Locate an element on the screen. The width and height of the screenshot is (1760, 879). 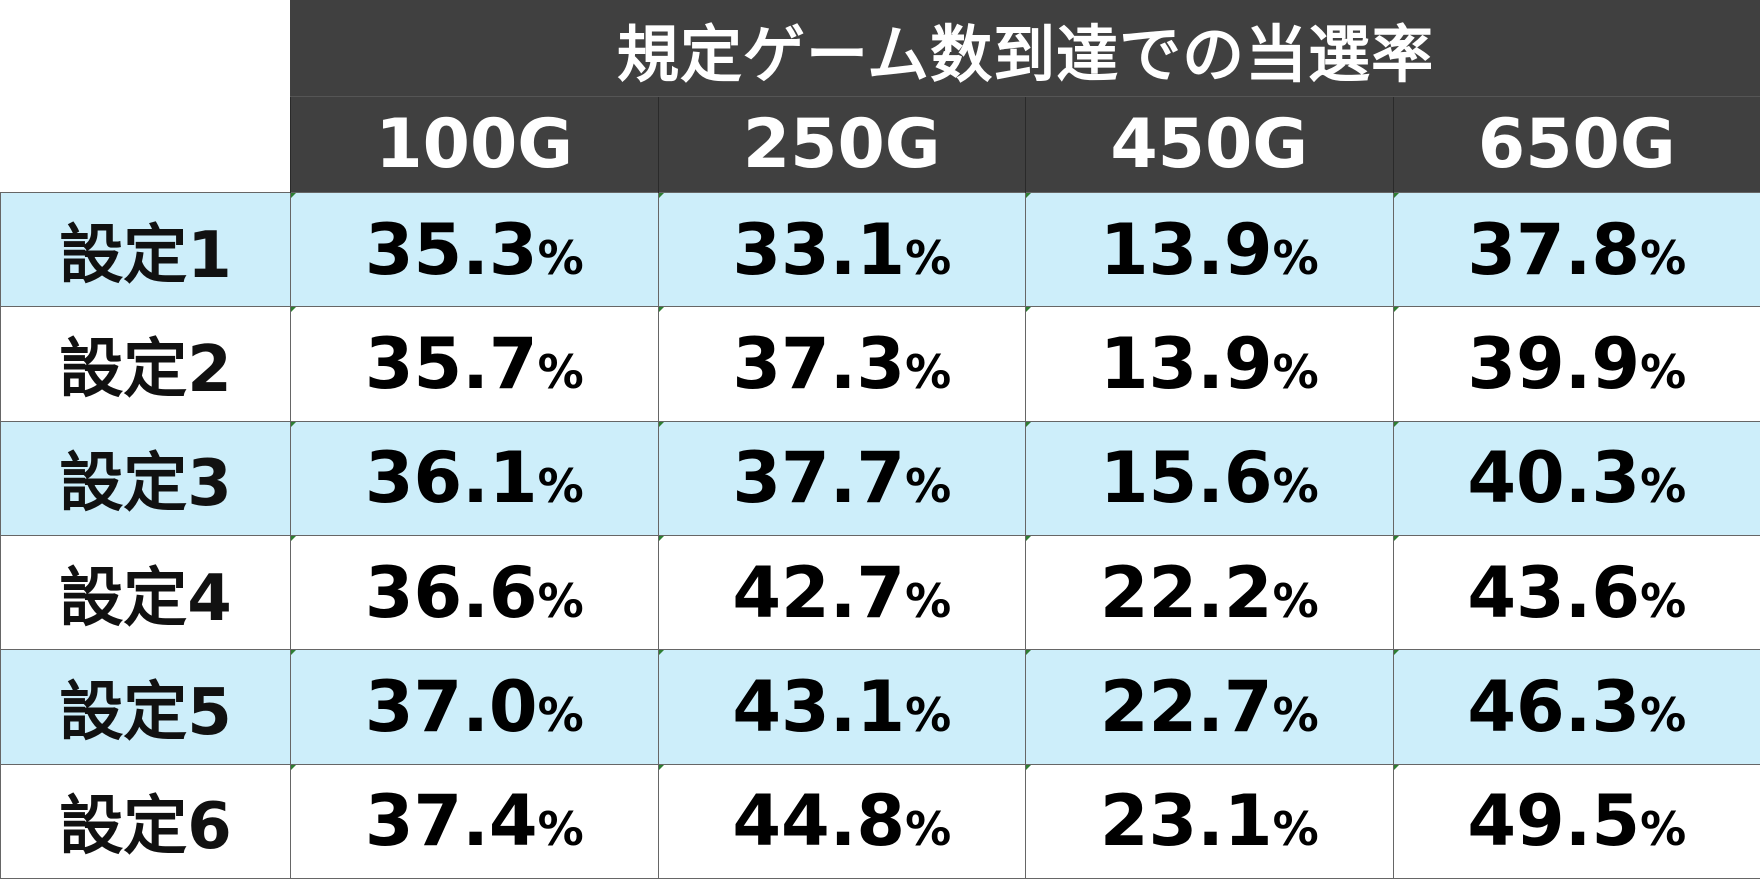
rate-cell: 22.7% is located at coordinates (1210, 707).